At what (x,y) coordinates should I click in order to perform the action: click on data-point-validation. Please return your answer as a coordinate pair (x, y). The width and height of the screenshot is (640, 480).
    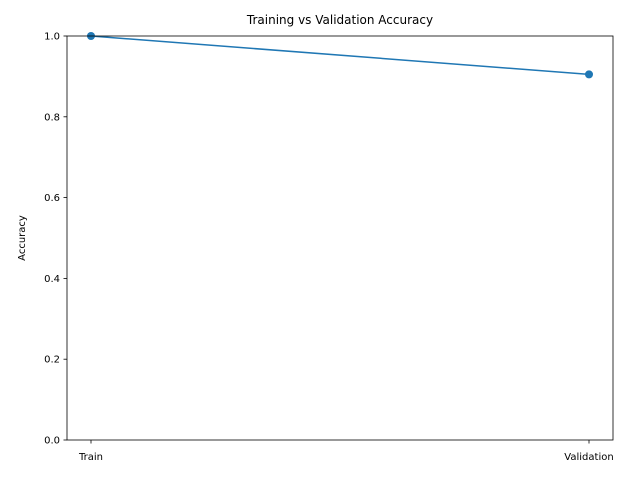
    Looking at the image, I should click on (589, 74).